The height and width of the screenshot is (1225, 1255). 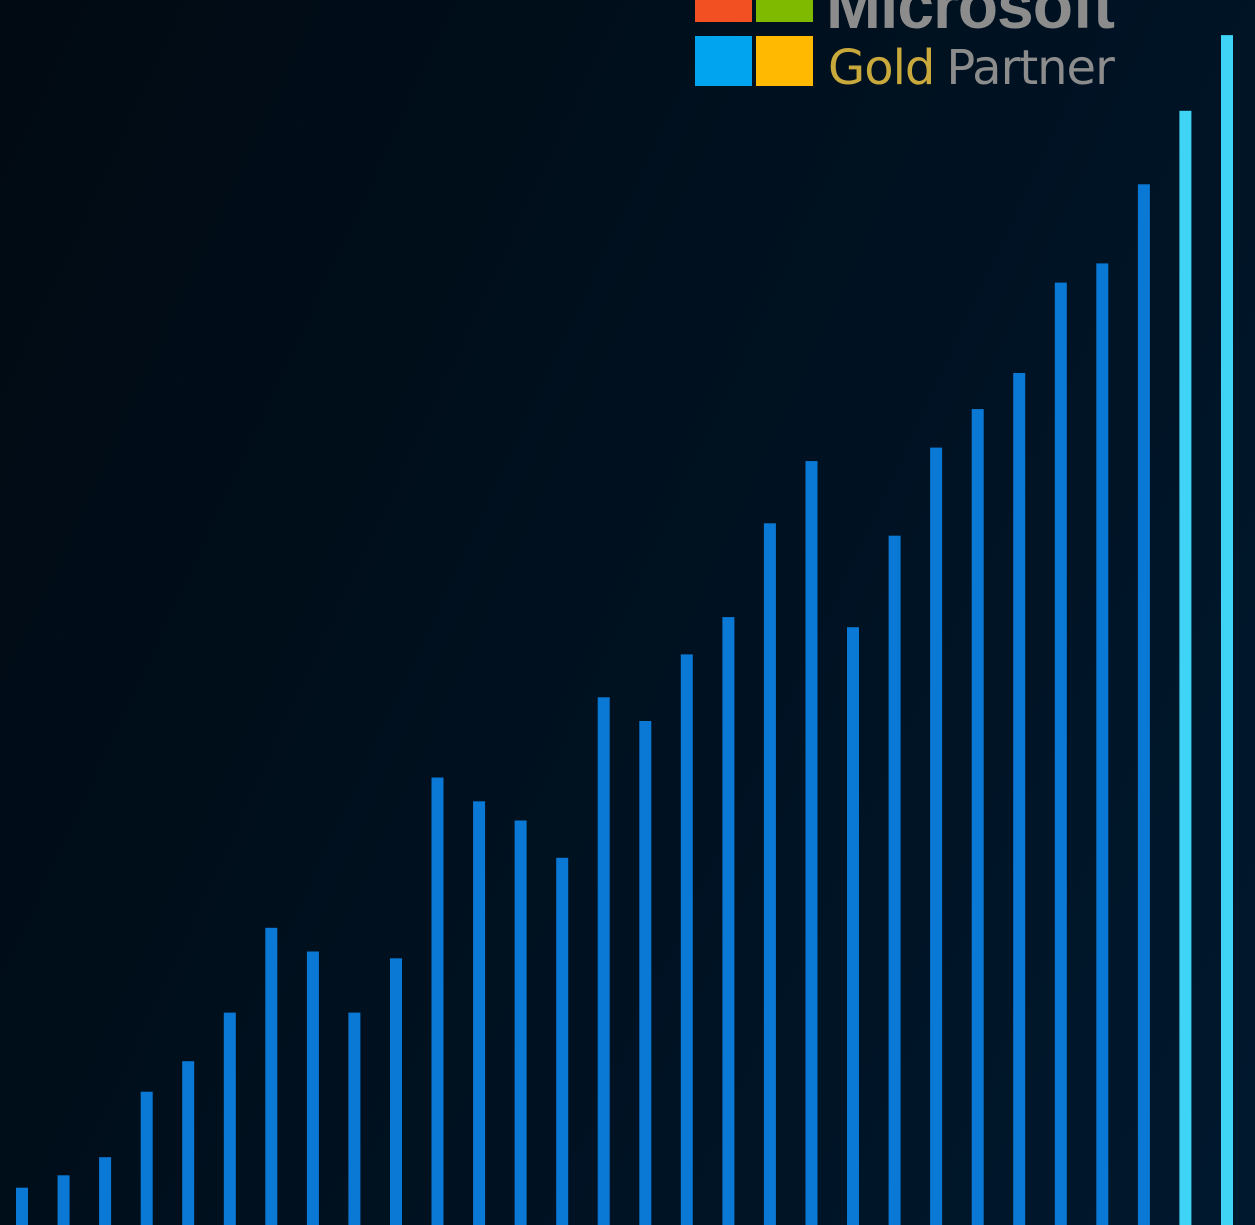 What do you see at coordinates (881, 68) in the screenshot?
I see `logo-gold-text: Gold` at bounding box center [881, 68].